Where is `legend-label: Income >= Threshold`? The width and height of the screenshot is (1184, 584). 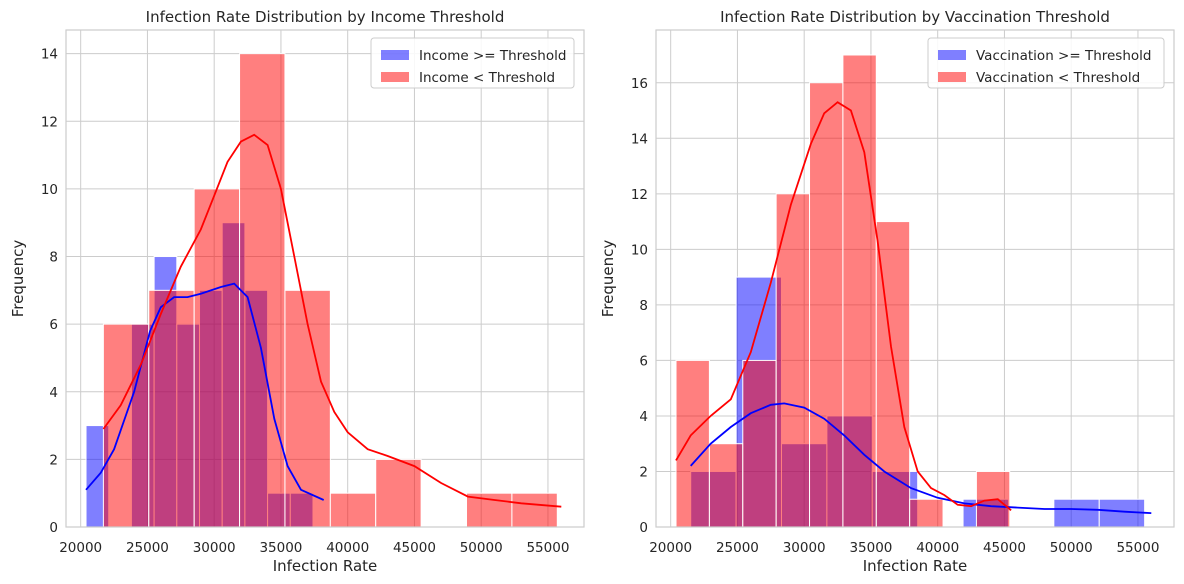
legend-label: Income >= Threshold is located at coordinates (492, 56).